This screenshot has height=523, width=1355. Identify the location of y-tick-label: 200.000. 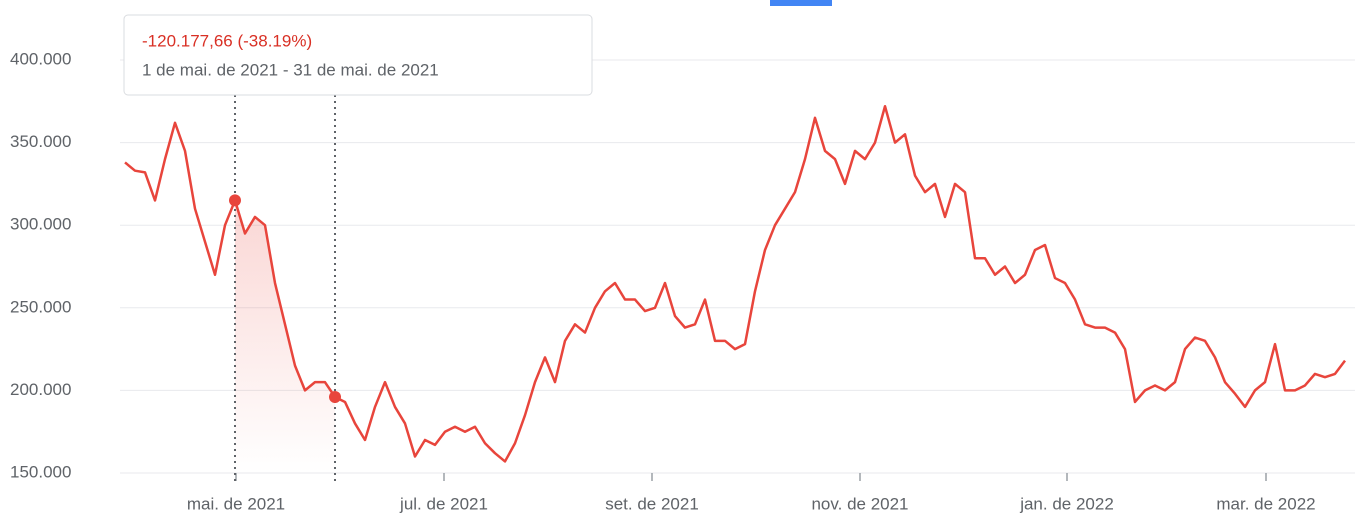
(40, 389).